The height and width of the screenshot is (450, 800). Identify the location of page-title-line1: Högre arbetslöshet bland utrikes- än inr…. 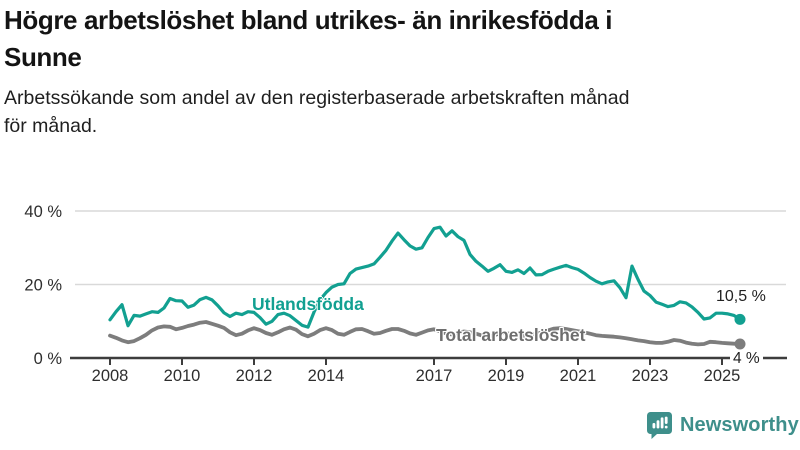
(308, 20).